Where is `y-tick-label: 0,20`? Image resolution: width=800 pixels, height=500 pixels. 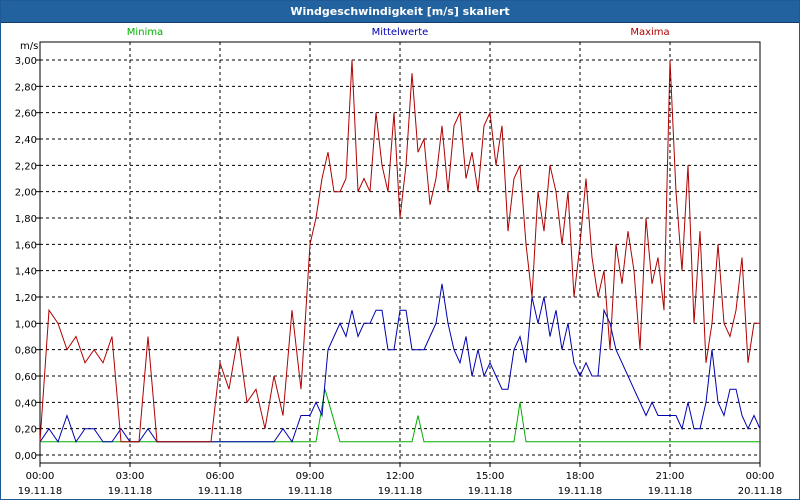
y-tick-label: 0,20 is located at coordinates (26, 430).